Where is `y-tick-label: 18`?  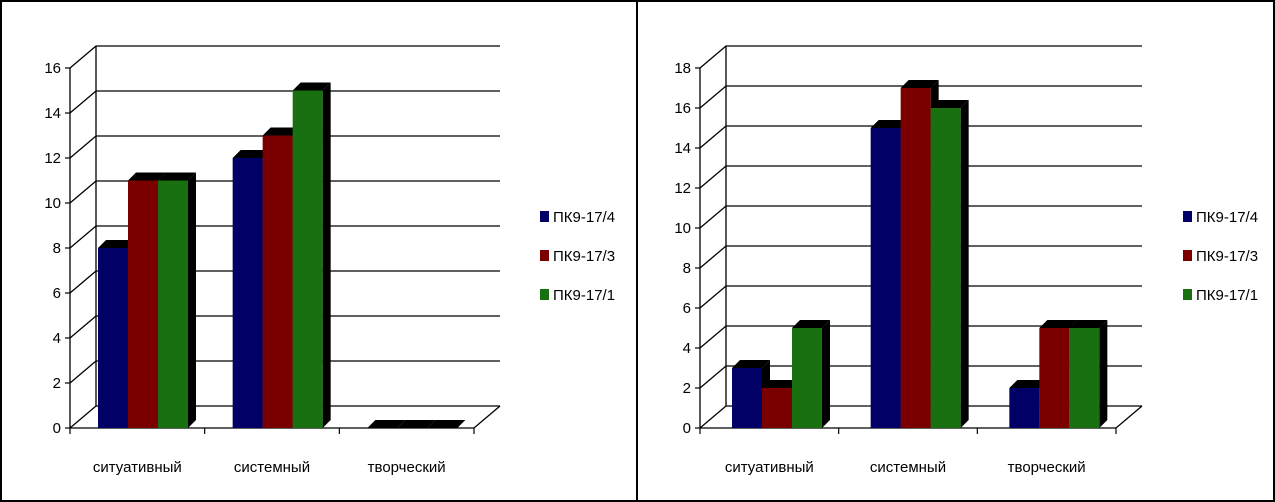
y-tick-label: 18 is located at coordinates (682, 68).